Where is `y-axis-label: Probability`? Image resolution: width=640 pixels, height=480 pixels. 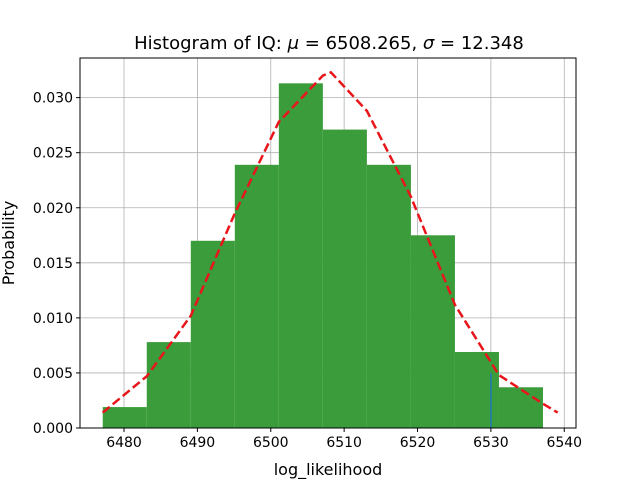
y-axis-label: Probability is located at coordinates (9, 243).